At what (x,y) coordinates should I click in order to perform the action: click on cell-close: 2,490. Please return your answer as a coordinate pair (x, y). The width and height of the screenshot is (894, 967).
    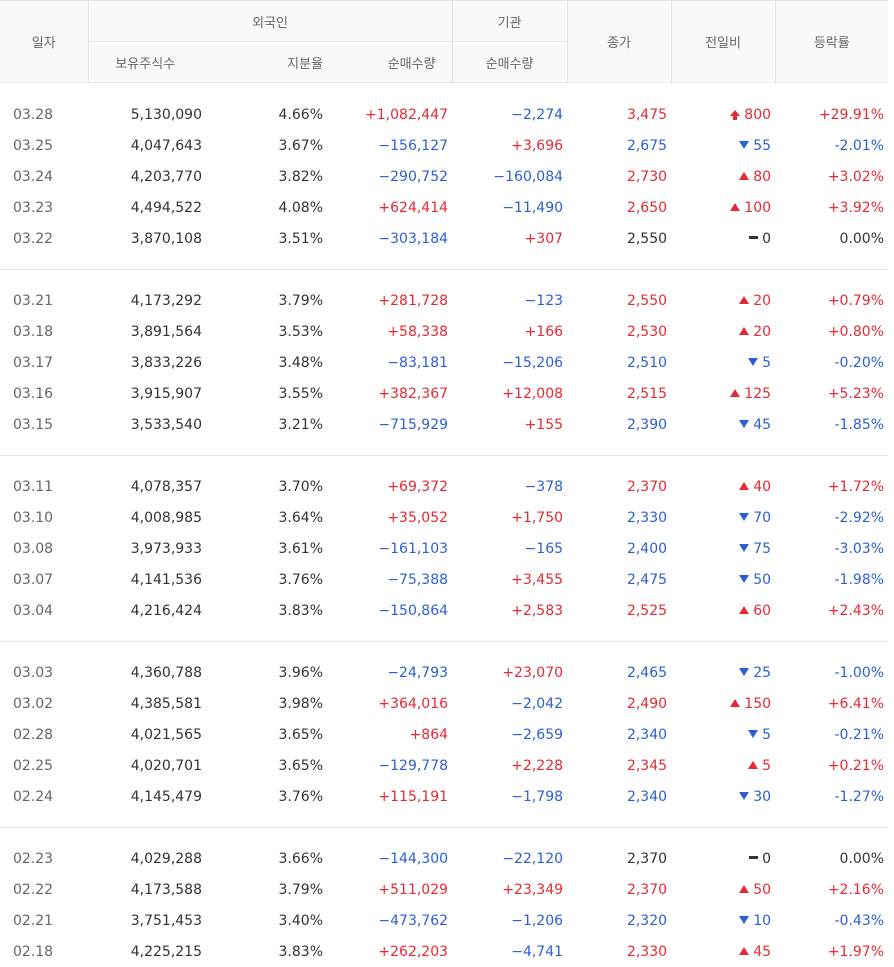
    Looking at the image, I should click on (647, 703).